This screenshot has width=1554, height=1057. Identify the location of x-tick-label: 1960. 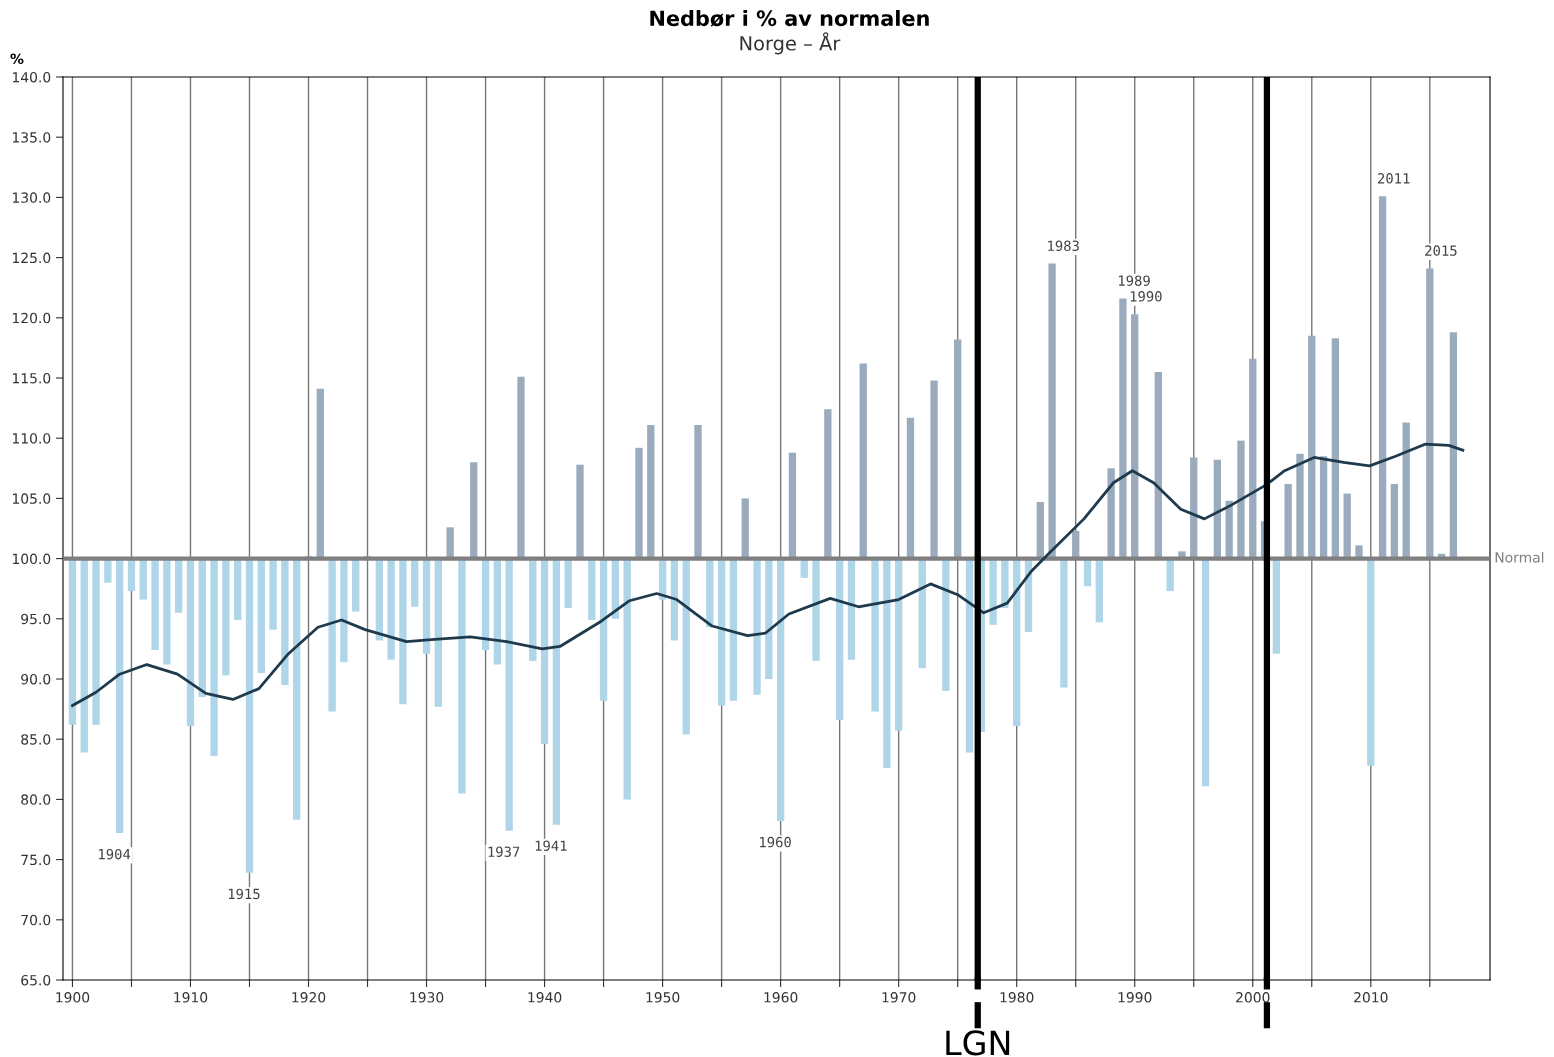
(781, 997).